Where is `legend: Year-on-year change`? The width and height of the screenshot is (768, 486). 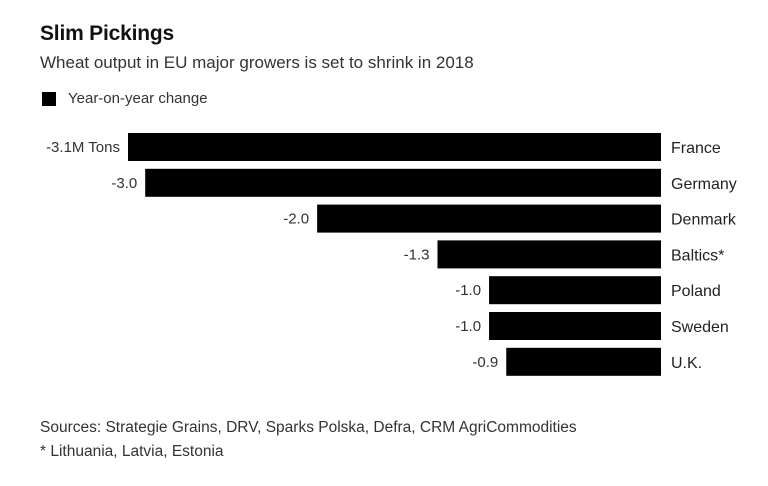 legend: Year-on-year change is located at coordinates (125, 98).